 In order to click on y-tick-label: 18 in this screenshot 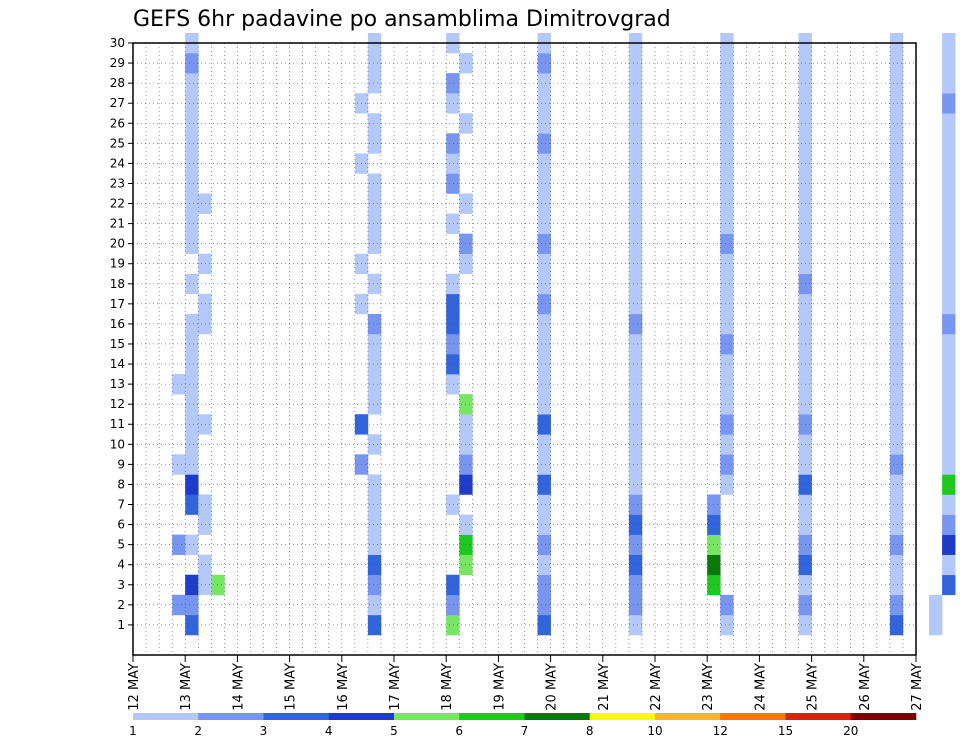, I will do `click(117, 284)`.